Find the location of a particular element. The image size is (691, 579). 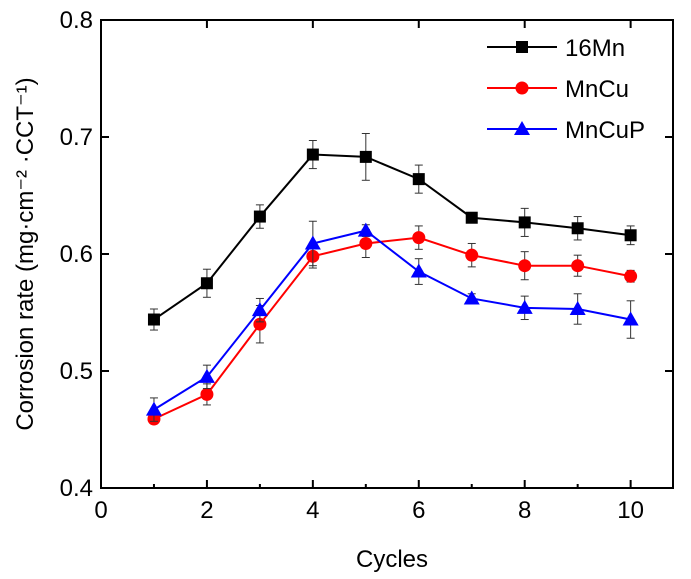

y-tick-label: 0.8 is located at coordinates (76, 20).